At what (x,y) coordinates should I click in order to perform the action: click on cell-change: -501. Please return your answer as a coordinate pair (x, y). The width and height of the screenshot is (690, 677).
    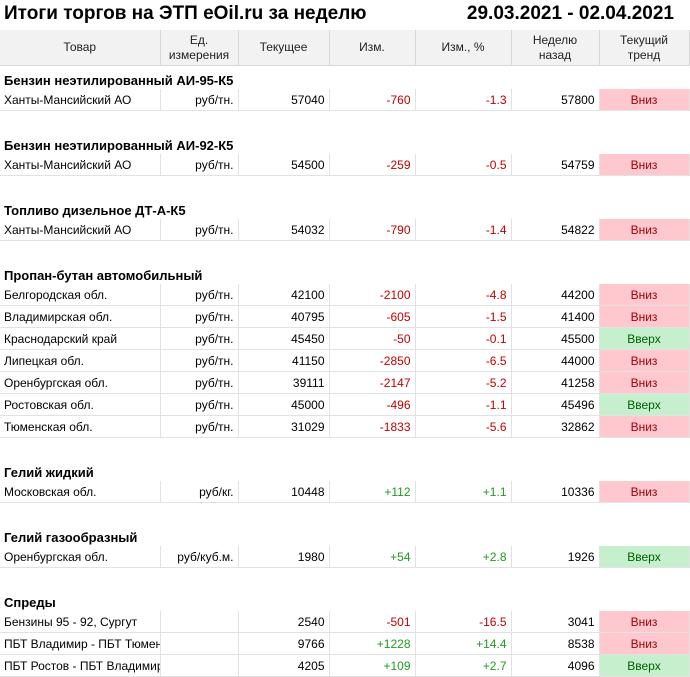
    Looking at the image, I should click on (372, 622).